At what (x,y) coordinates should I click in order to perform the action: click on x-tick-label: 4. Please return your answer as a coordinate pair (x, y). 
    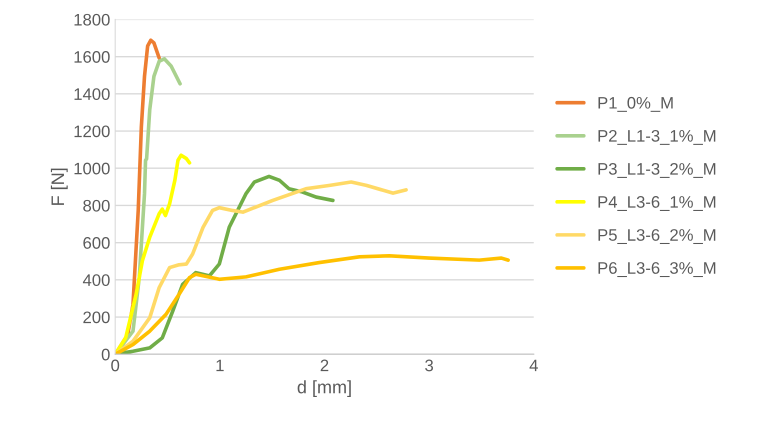
    Looking at the image, I should click on (534, 366).